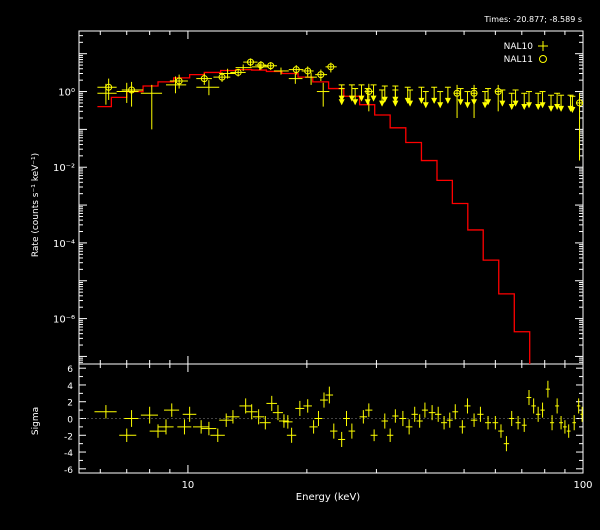 The height and width of the screenshot is (530, 600). I want to click on bottom-y-tick-label: 0, so click(70, 421).